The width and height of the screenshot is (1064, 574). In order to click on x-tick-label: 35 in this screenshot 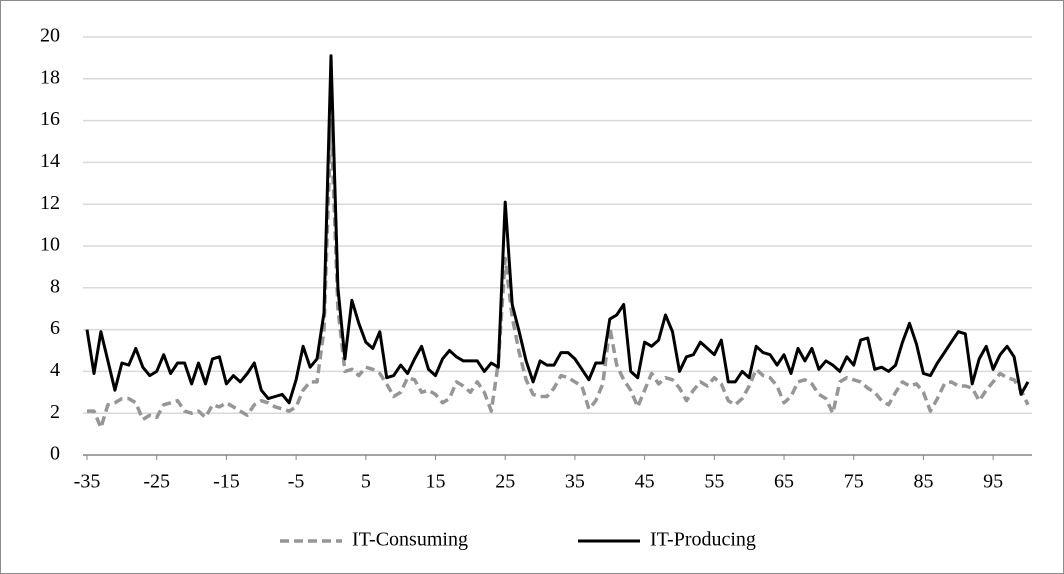, I will do `click(575, 482)`.